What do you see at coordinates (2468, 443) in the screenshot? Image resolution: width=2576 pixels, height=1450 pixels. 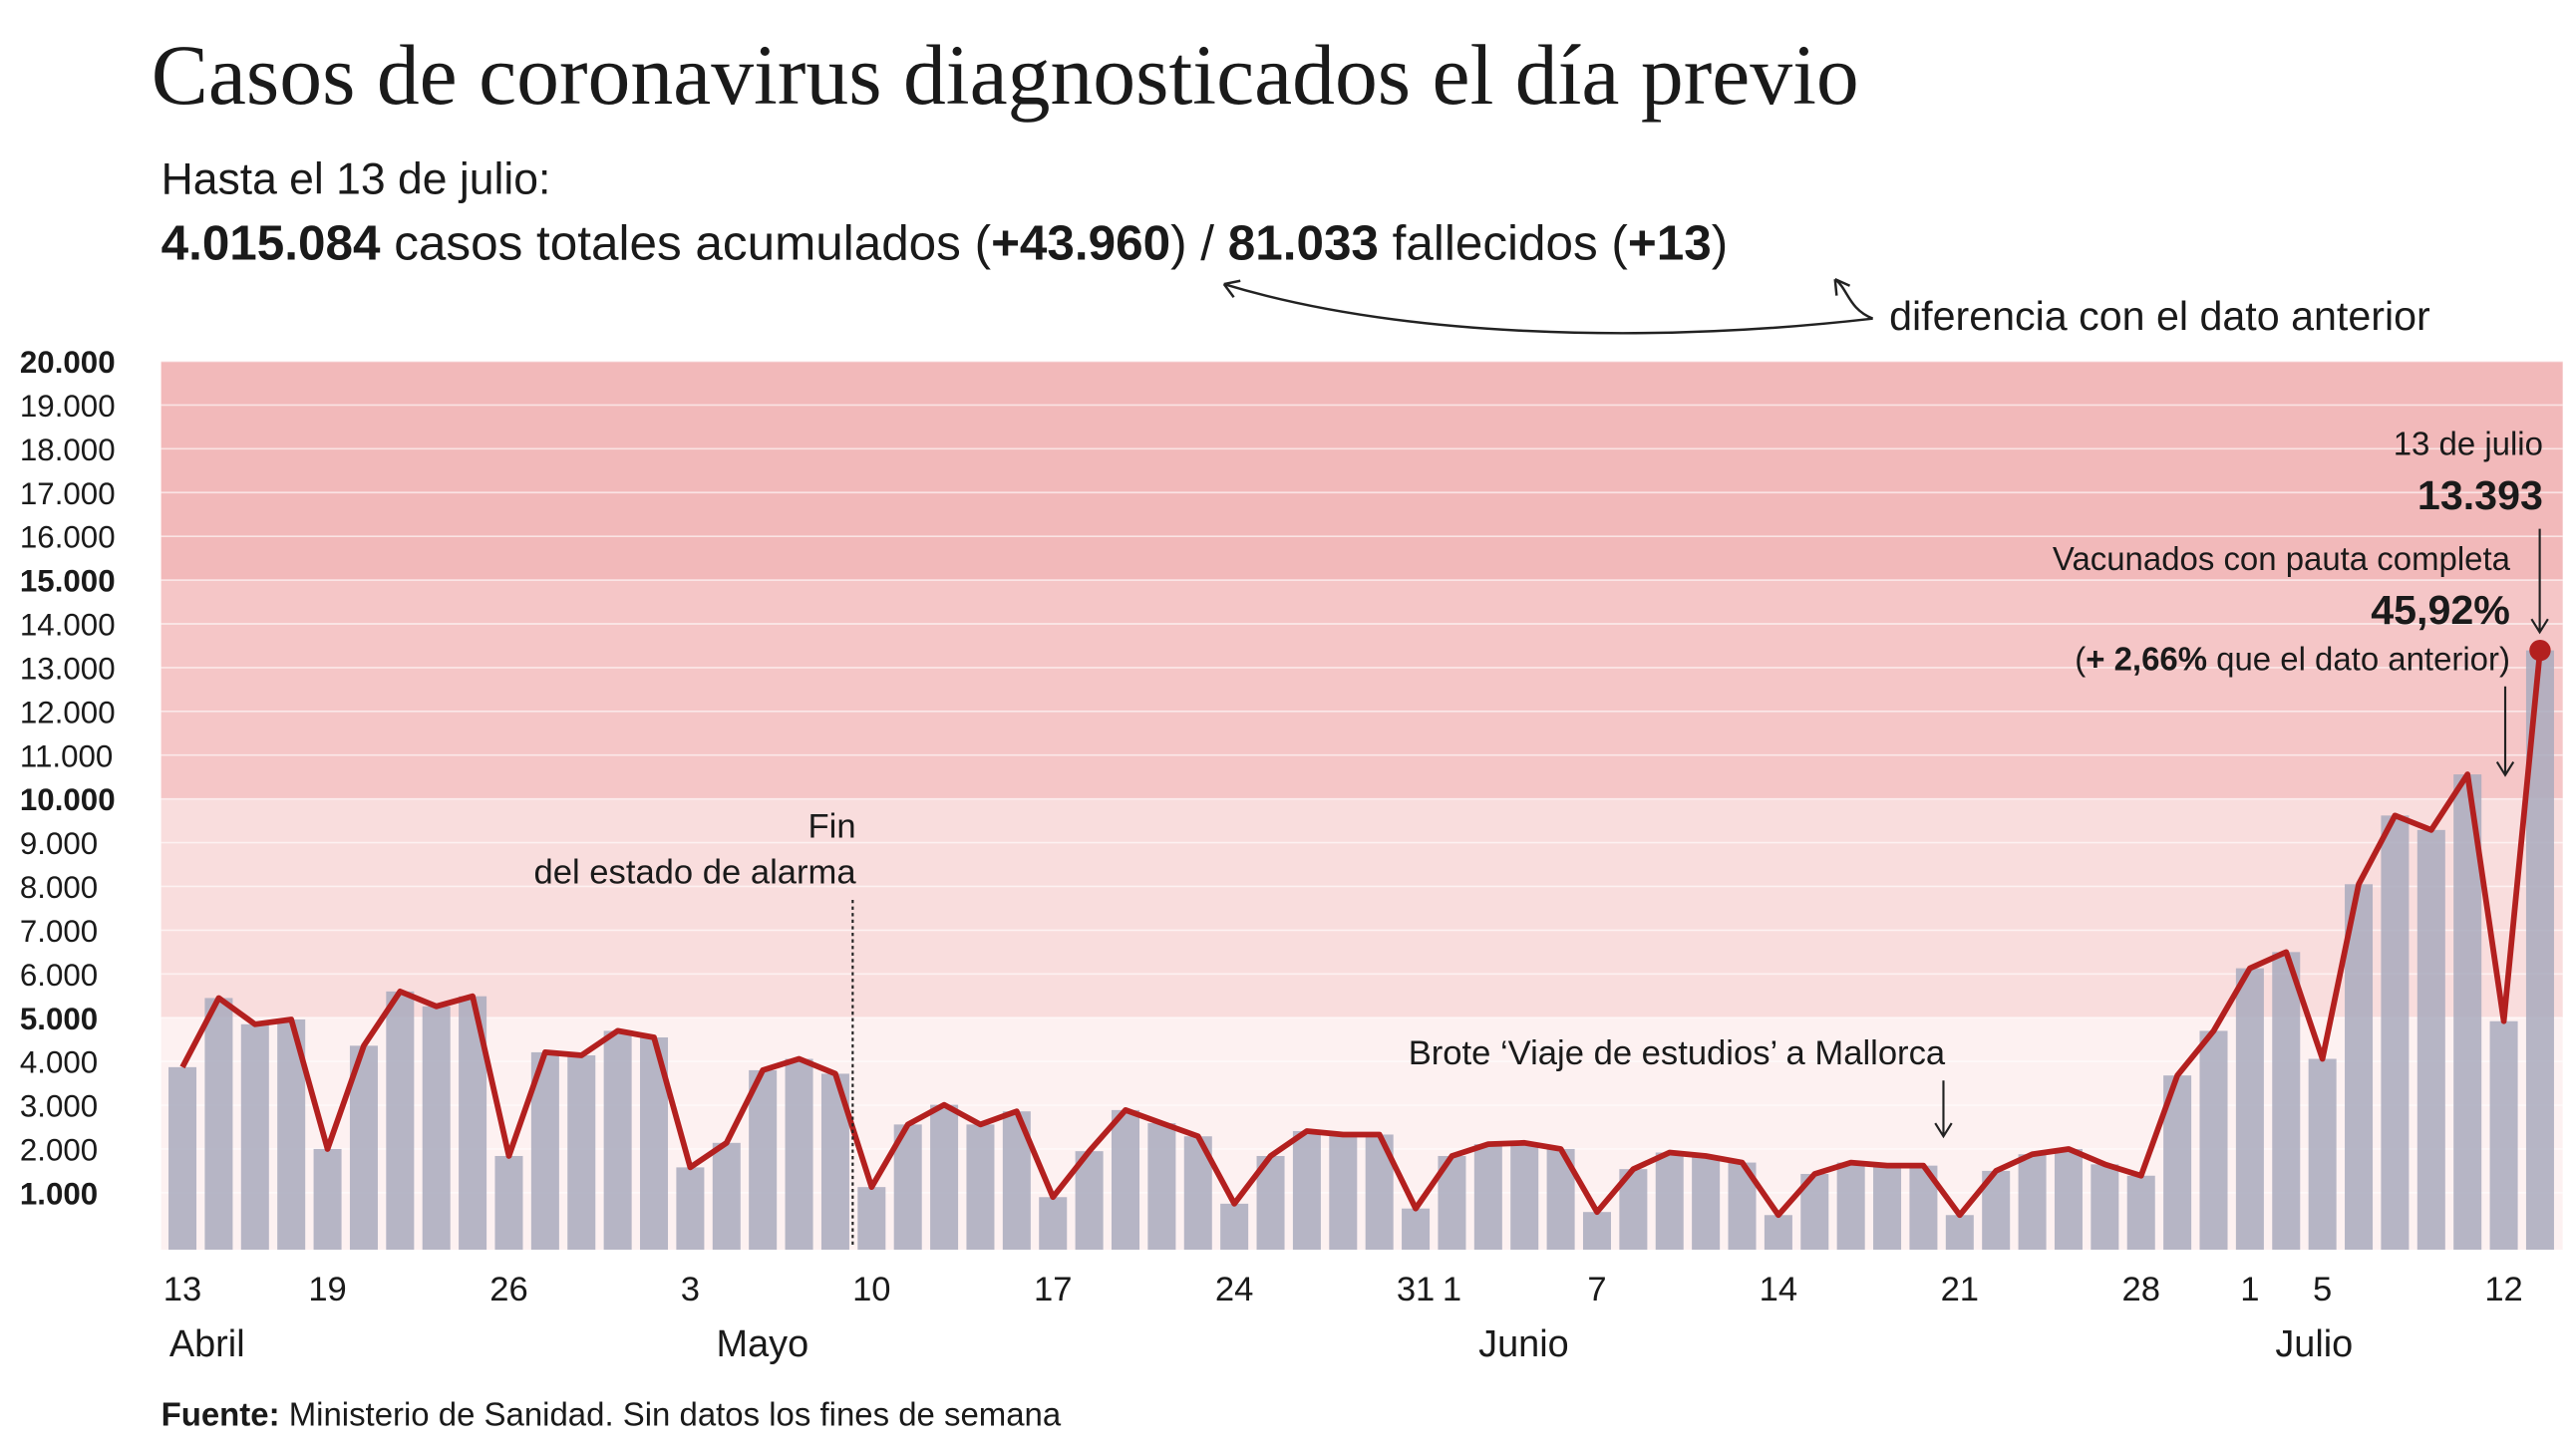 I see `annotation: 13 de julio` at bounding box center [2468, 443].